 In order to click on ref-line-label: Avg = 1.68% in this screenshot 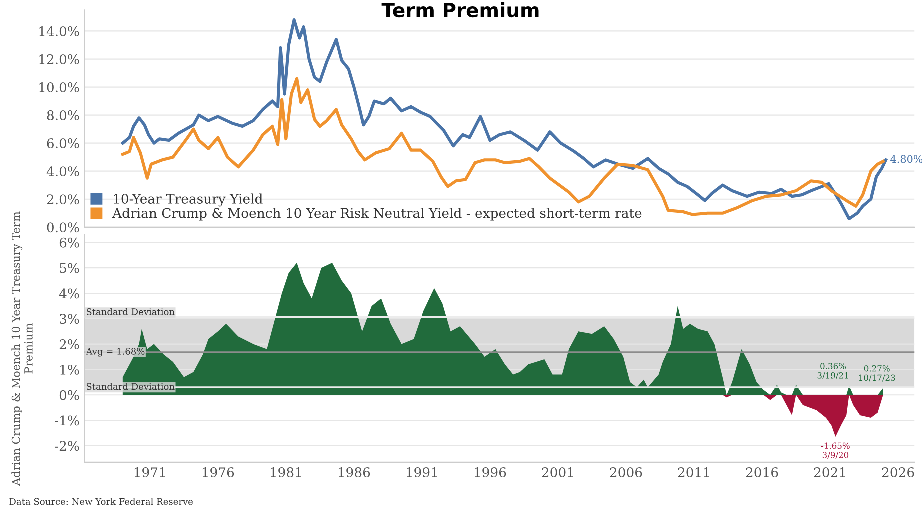, I will do `click(115, 352)`.